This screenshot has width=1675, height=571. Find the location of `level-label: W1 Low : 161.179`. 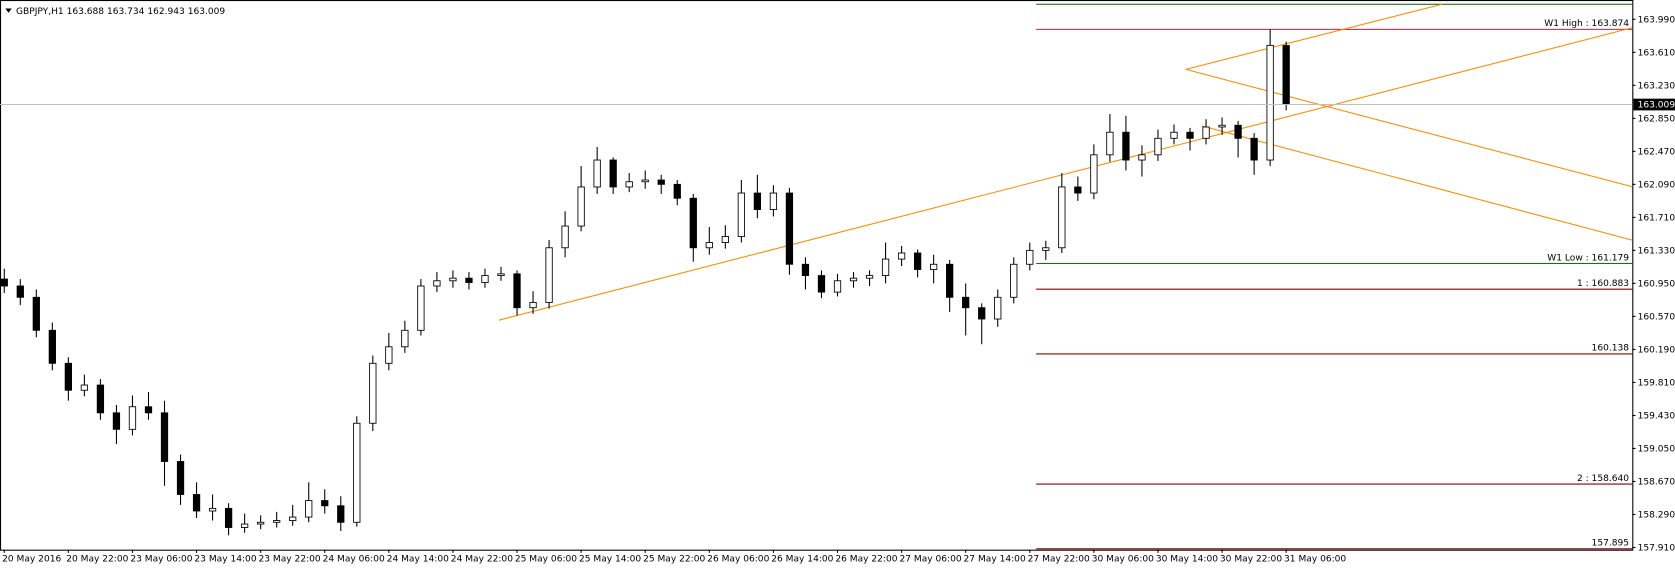

level-label: W1 Low : 161.179 is located at coordinates (1588, 258).